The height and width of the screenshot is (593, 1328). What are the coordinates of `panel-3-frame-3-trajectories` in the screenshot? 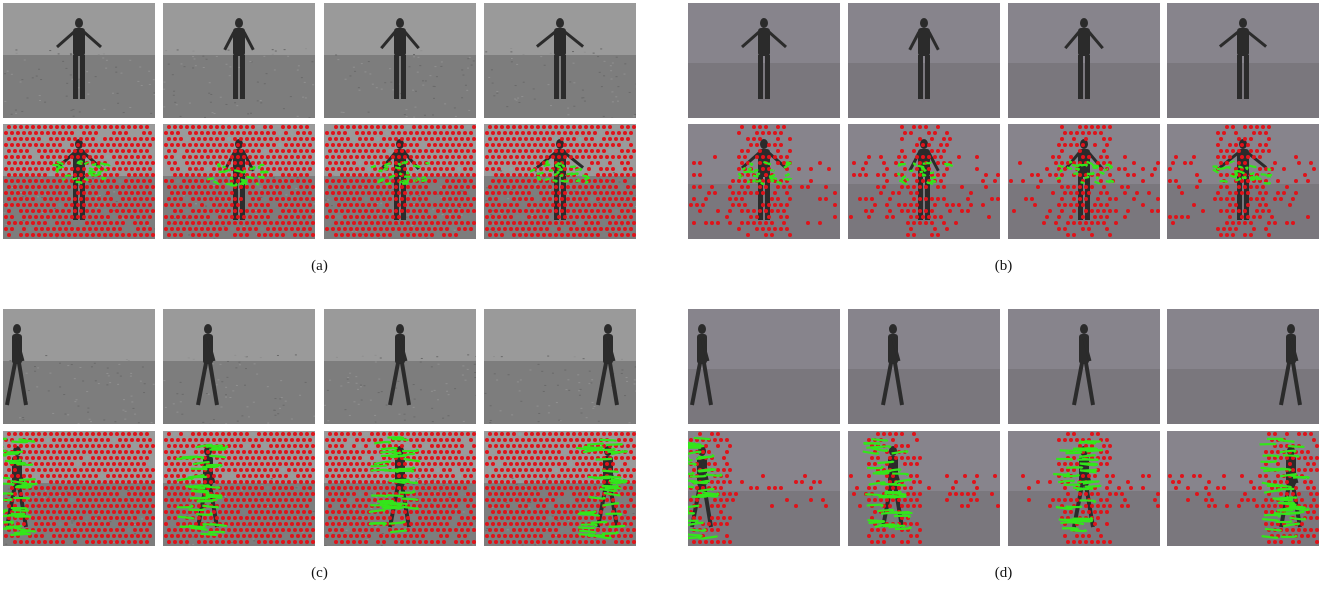 It's located at (400, 488).